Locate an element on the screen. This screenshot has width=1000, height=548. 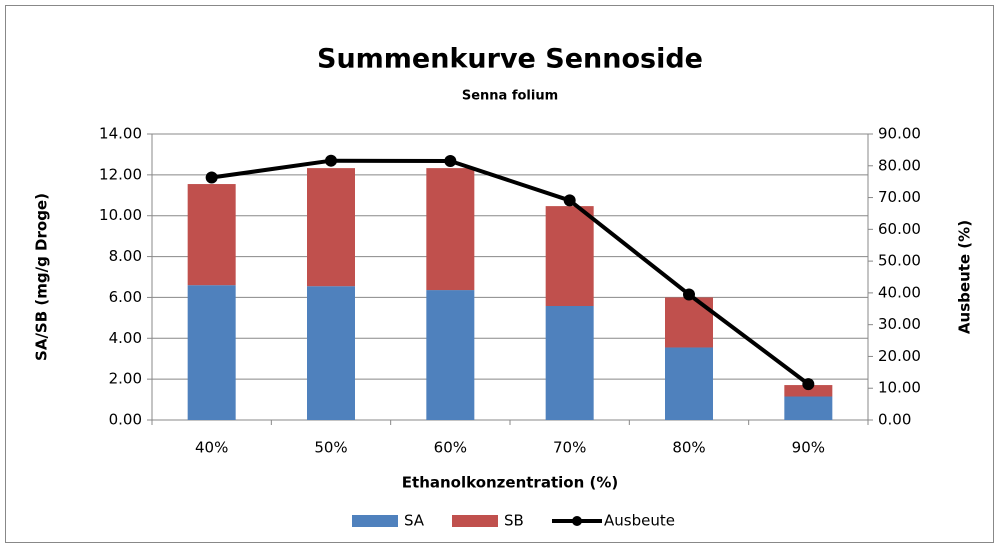
x-axis-label: Ethanolkonzentration (%) is located at coordinates (510, 483).